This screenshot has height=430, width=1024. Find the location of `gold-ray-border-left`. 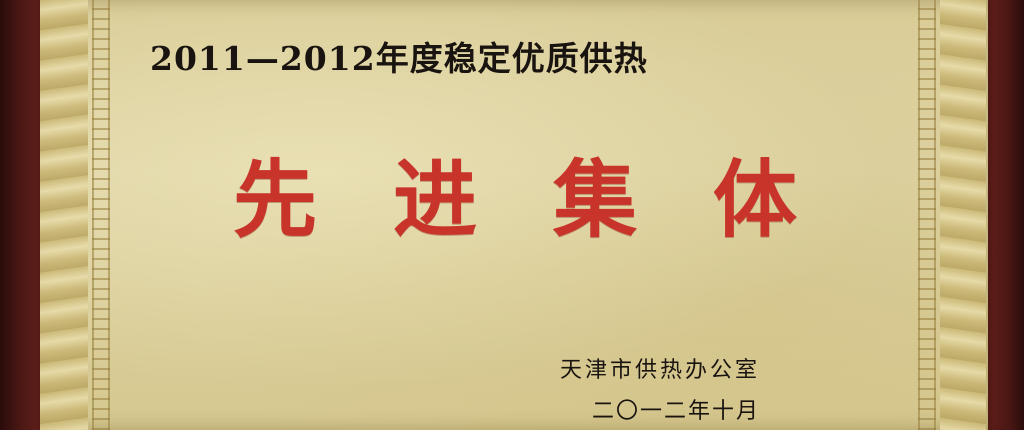

gold-ray-border-left is located at coordinates (64, 215).